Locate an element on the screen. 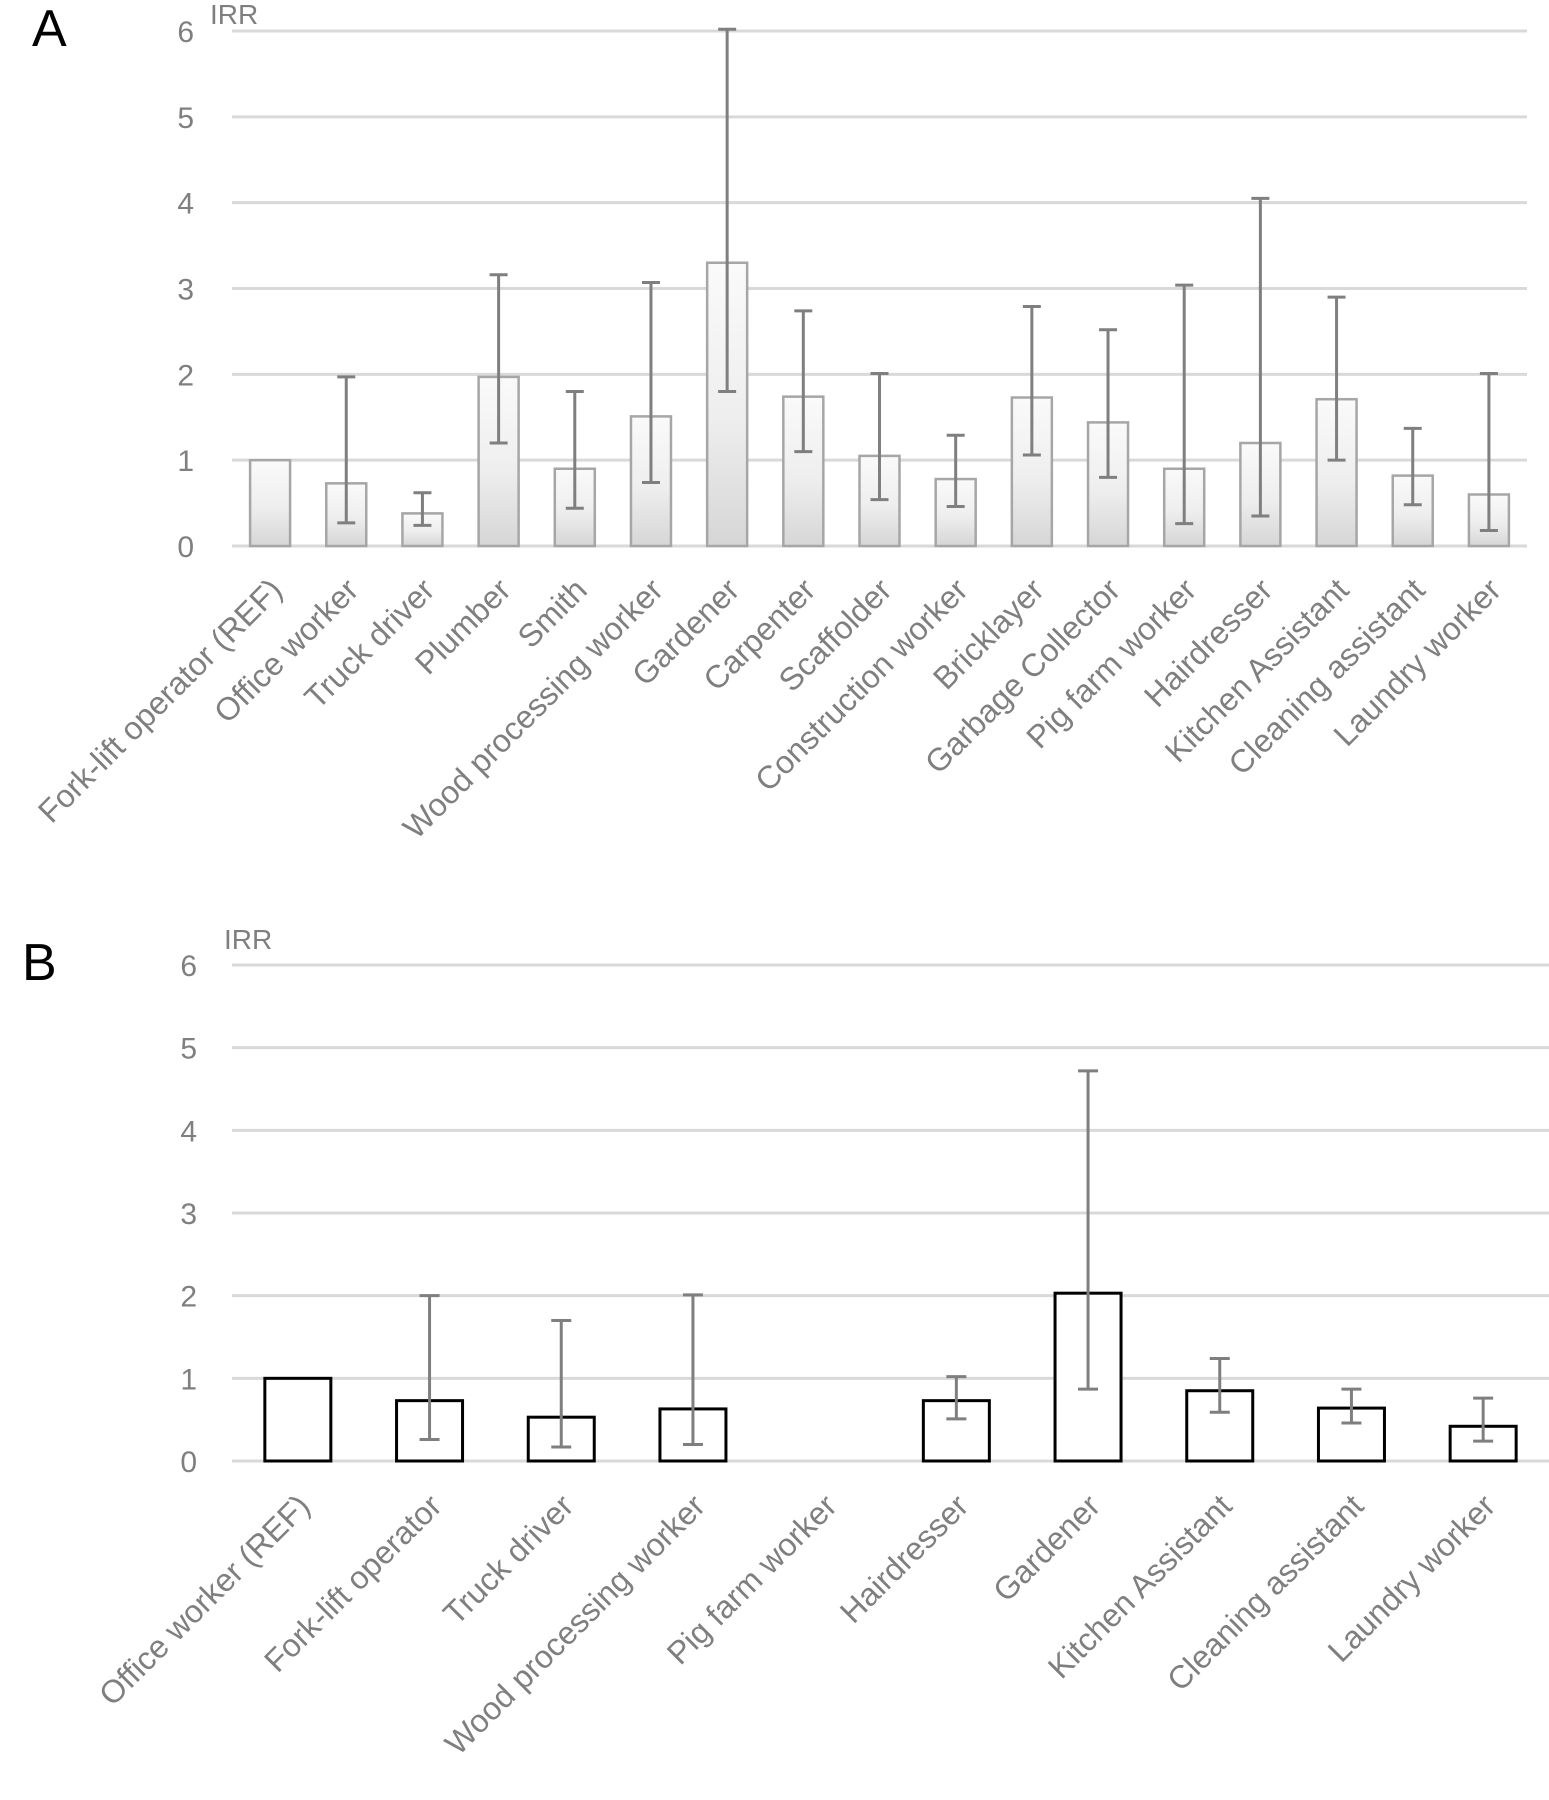 The image size is (1549, 1800). panel-b-ylabel: IRR is located at coordinates (248, 939).